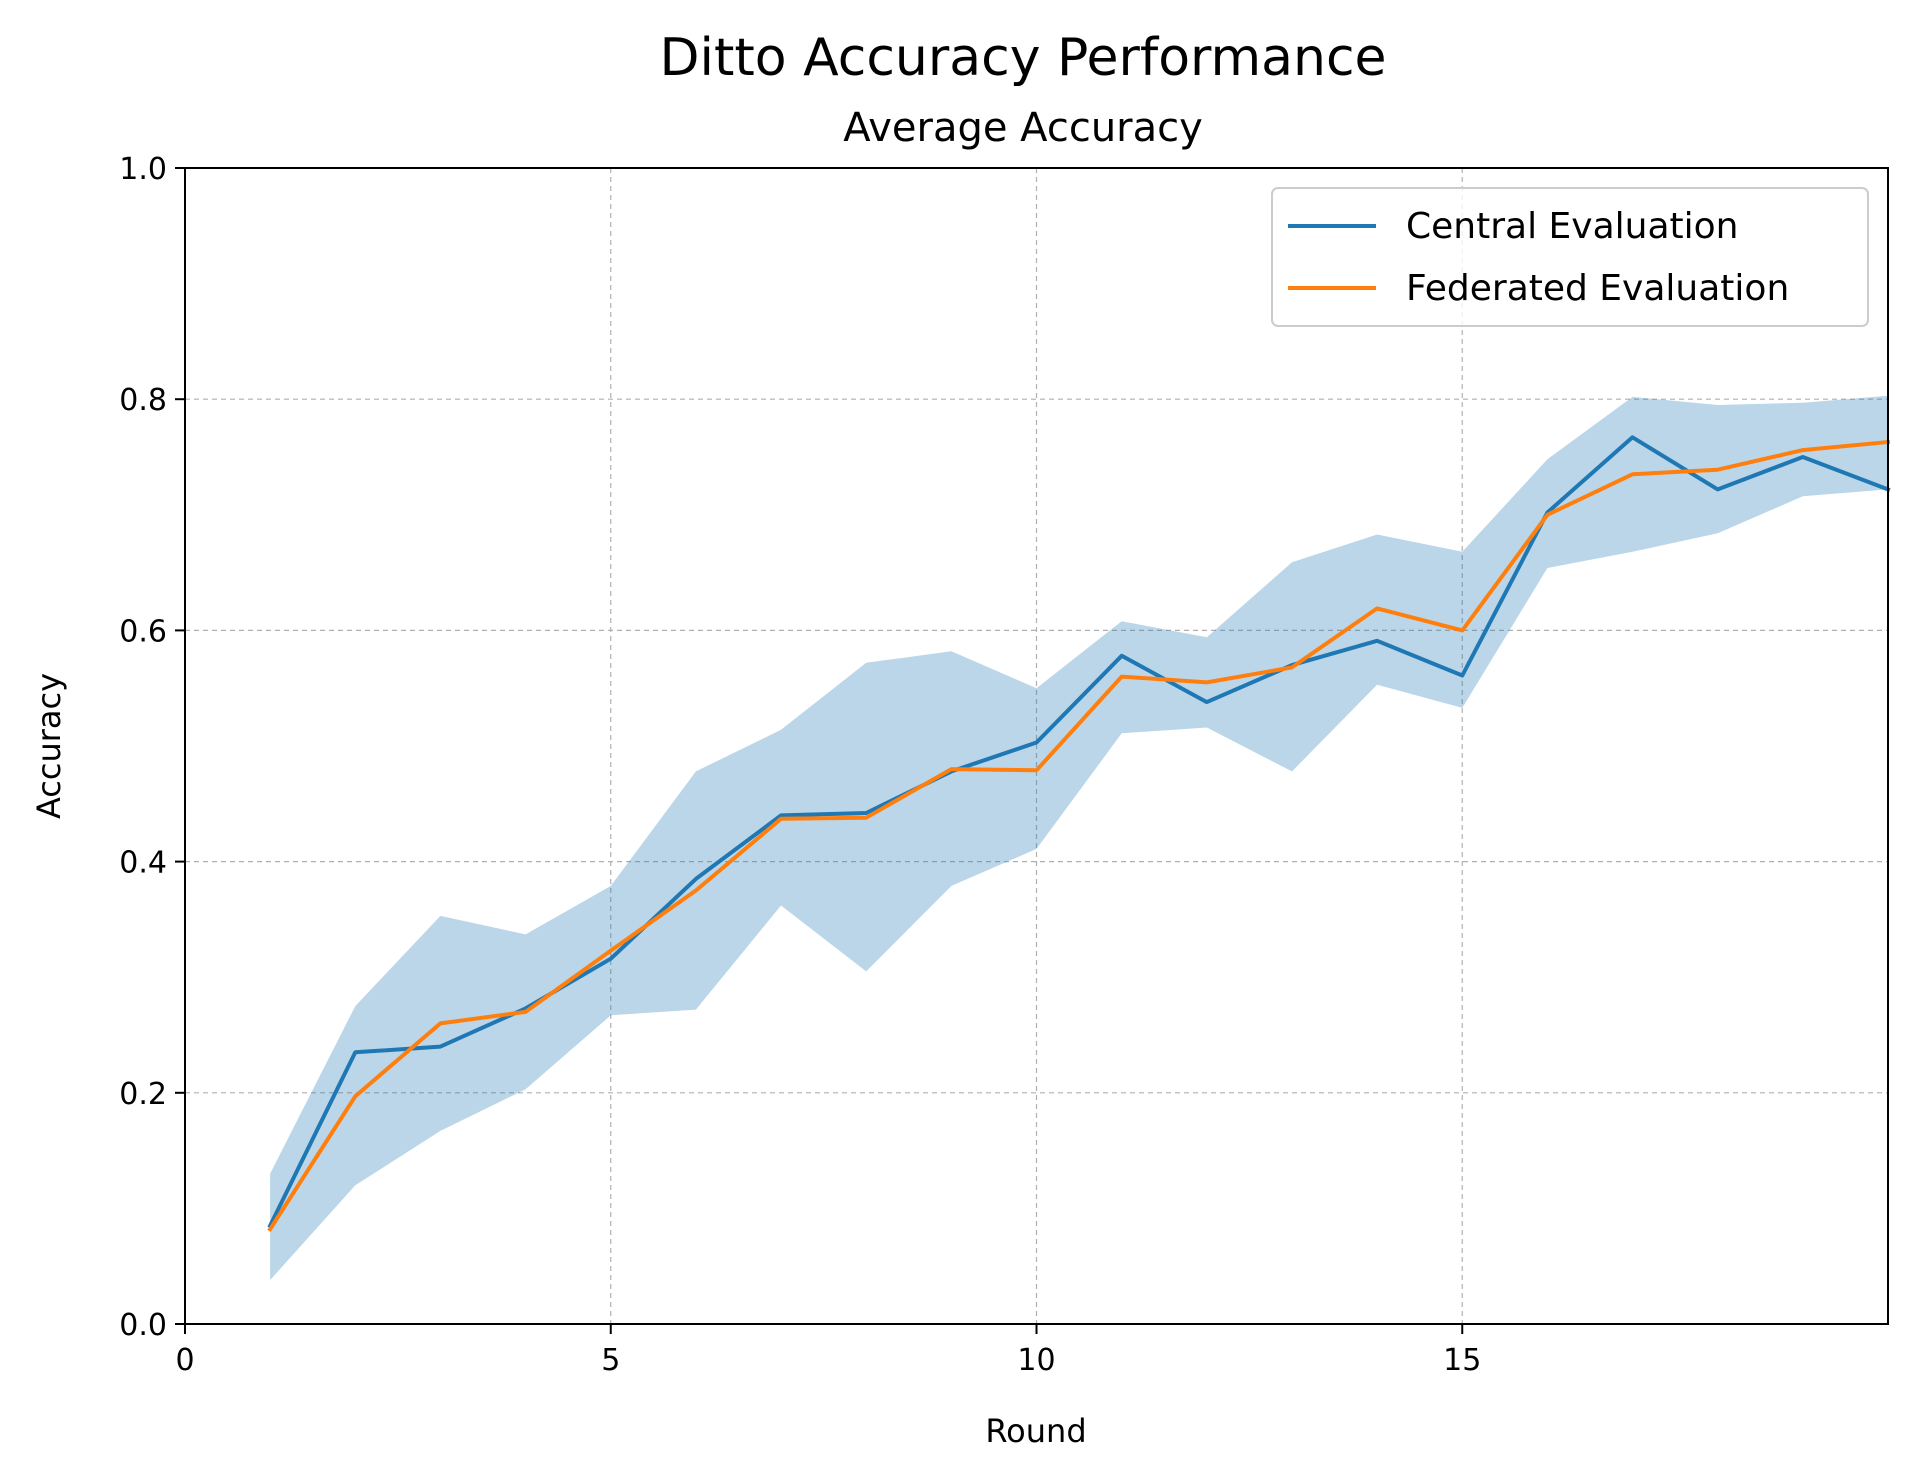 This screenshot has height=1484, width=1916. Describe the element at coordinates (1462, 1360) in the screenshot. I see `x-tick-label-3: 15` at that location.